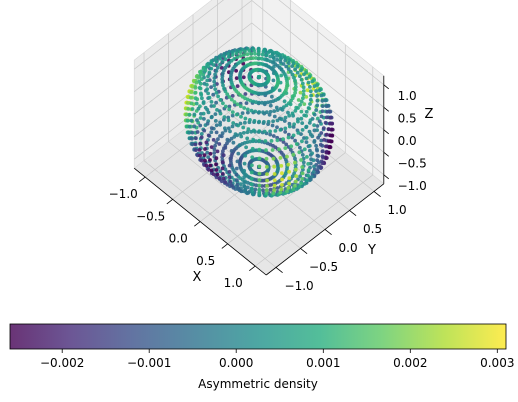 This screenshot has height=402, width=518. What do you see at coordinates (386, 87) in the screenshot?
I see `z-tick` at bounding box center [386, 87].